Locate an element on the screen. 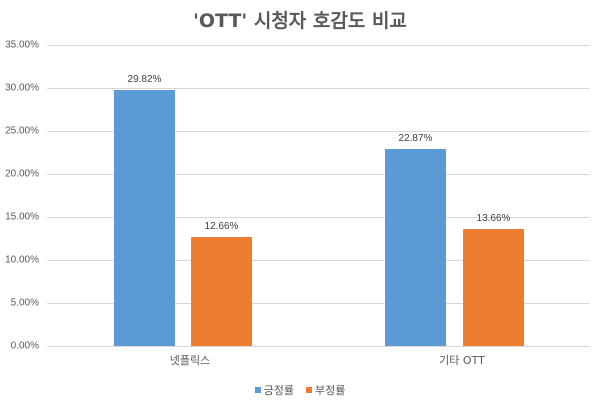  data-label: 13.66% is located at coordinates (493, 218).